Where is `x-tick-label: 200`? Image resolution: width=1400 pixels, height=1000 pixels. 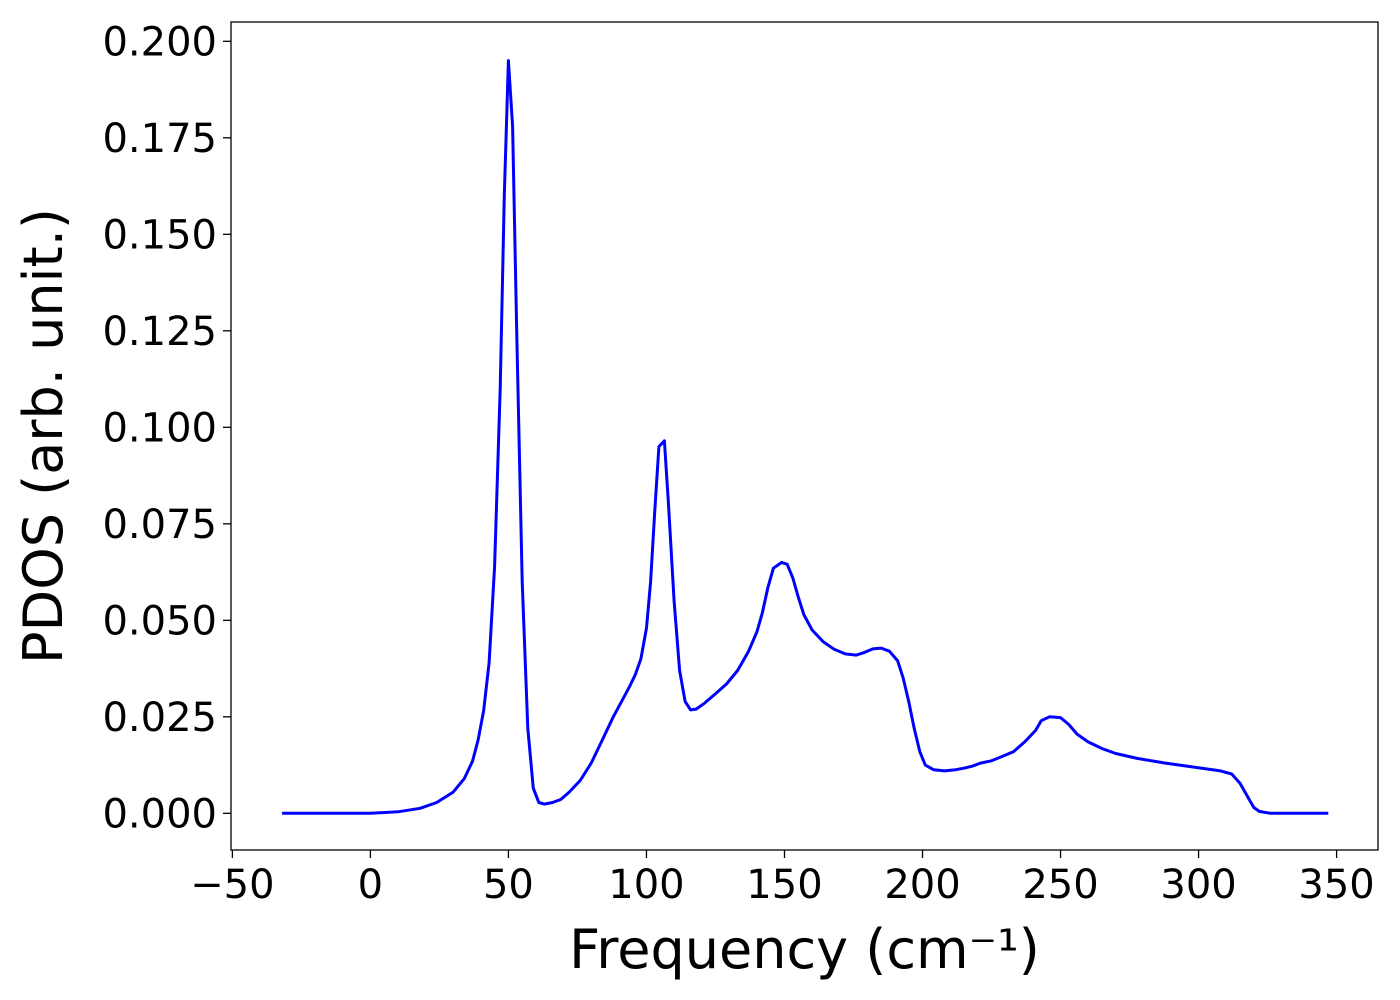
x-tick-label: 200 is located at coordinates (922, 885).